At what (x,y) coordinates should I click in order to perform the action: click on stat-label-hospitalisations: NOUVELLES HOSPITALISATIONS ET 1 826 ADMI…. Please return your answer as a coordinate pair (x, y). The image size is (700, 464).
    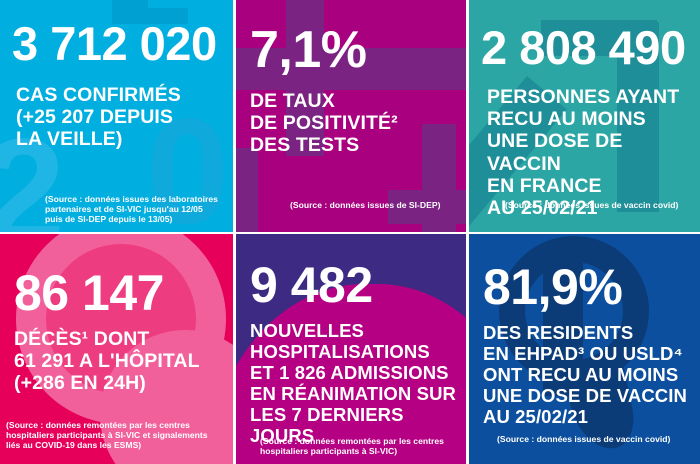
    Looking at the image, I should click on (353, 383).